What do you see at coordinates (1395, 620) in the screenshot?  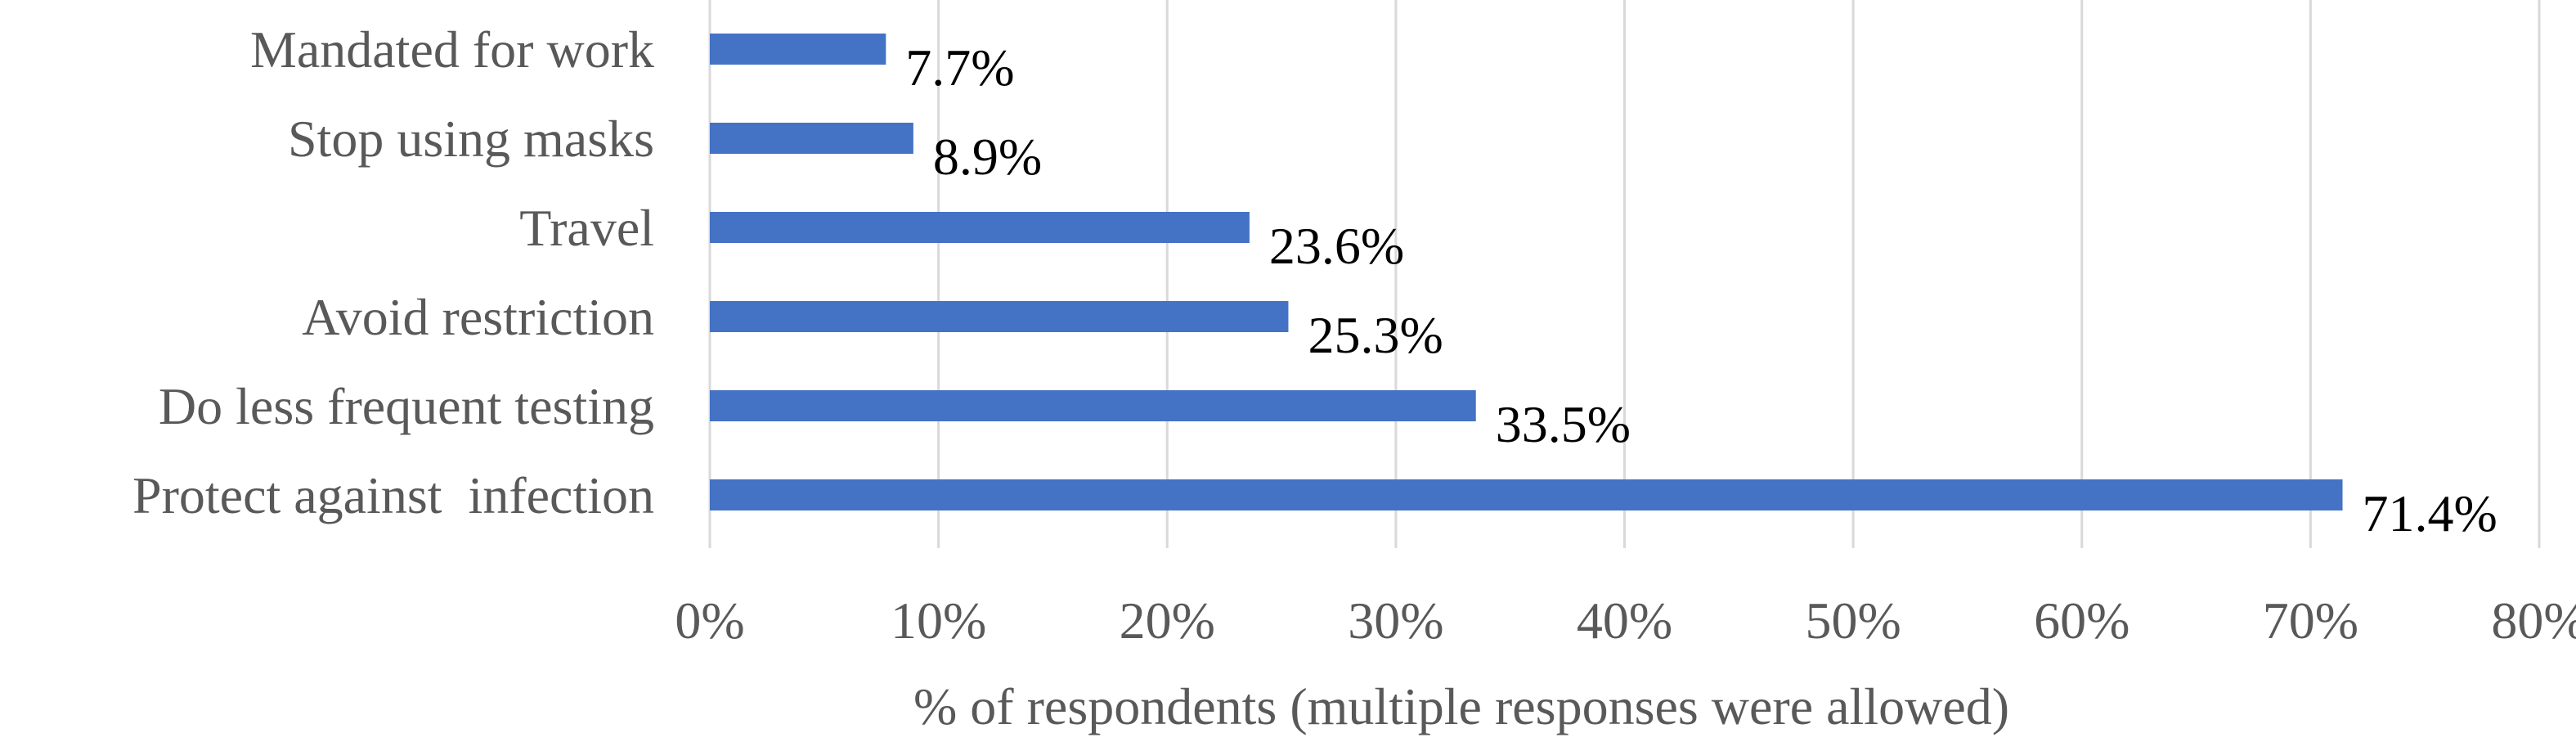 I see `x-tick-label: 30%` at bounding box center [1395, 620].